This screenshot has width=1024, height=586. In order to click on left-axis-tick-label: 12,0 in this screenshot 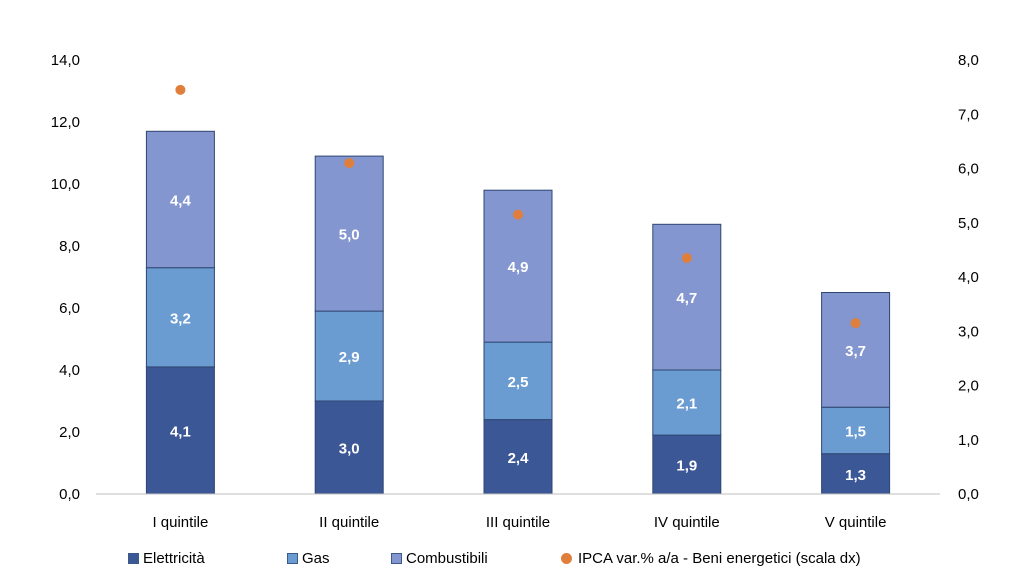, I will do `click(65, 122)`.